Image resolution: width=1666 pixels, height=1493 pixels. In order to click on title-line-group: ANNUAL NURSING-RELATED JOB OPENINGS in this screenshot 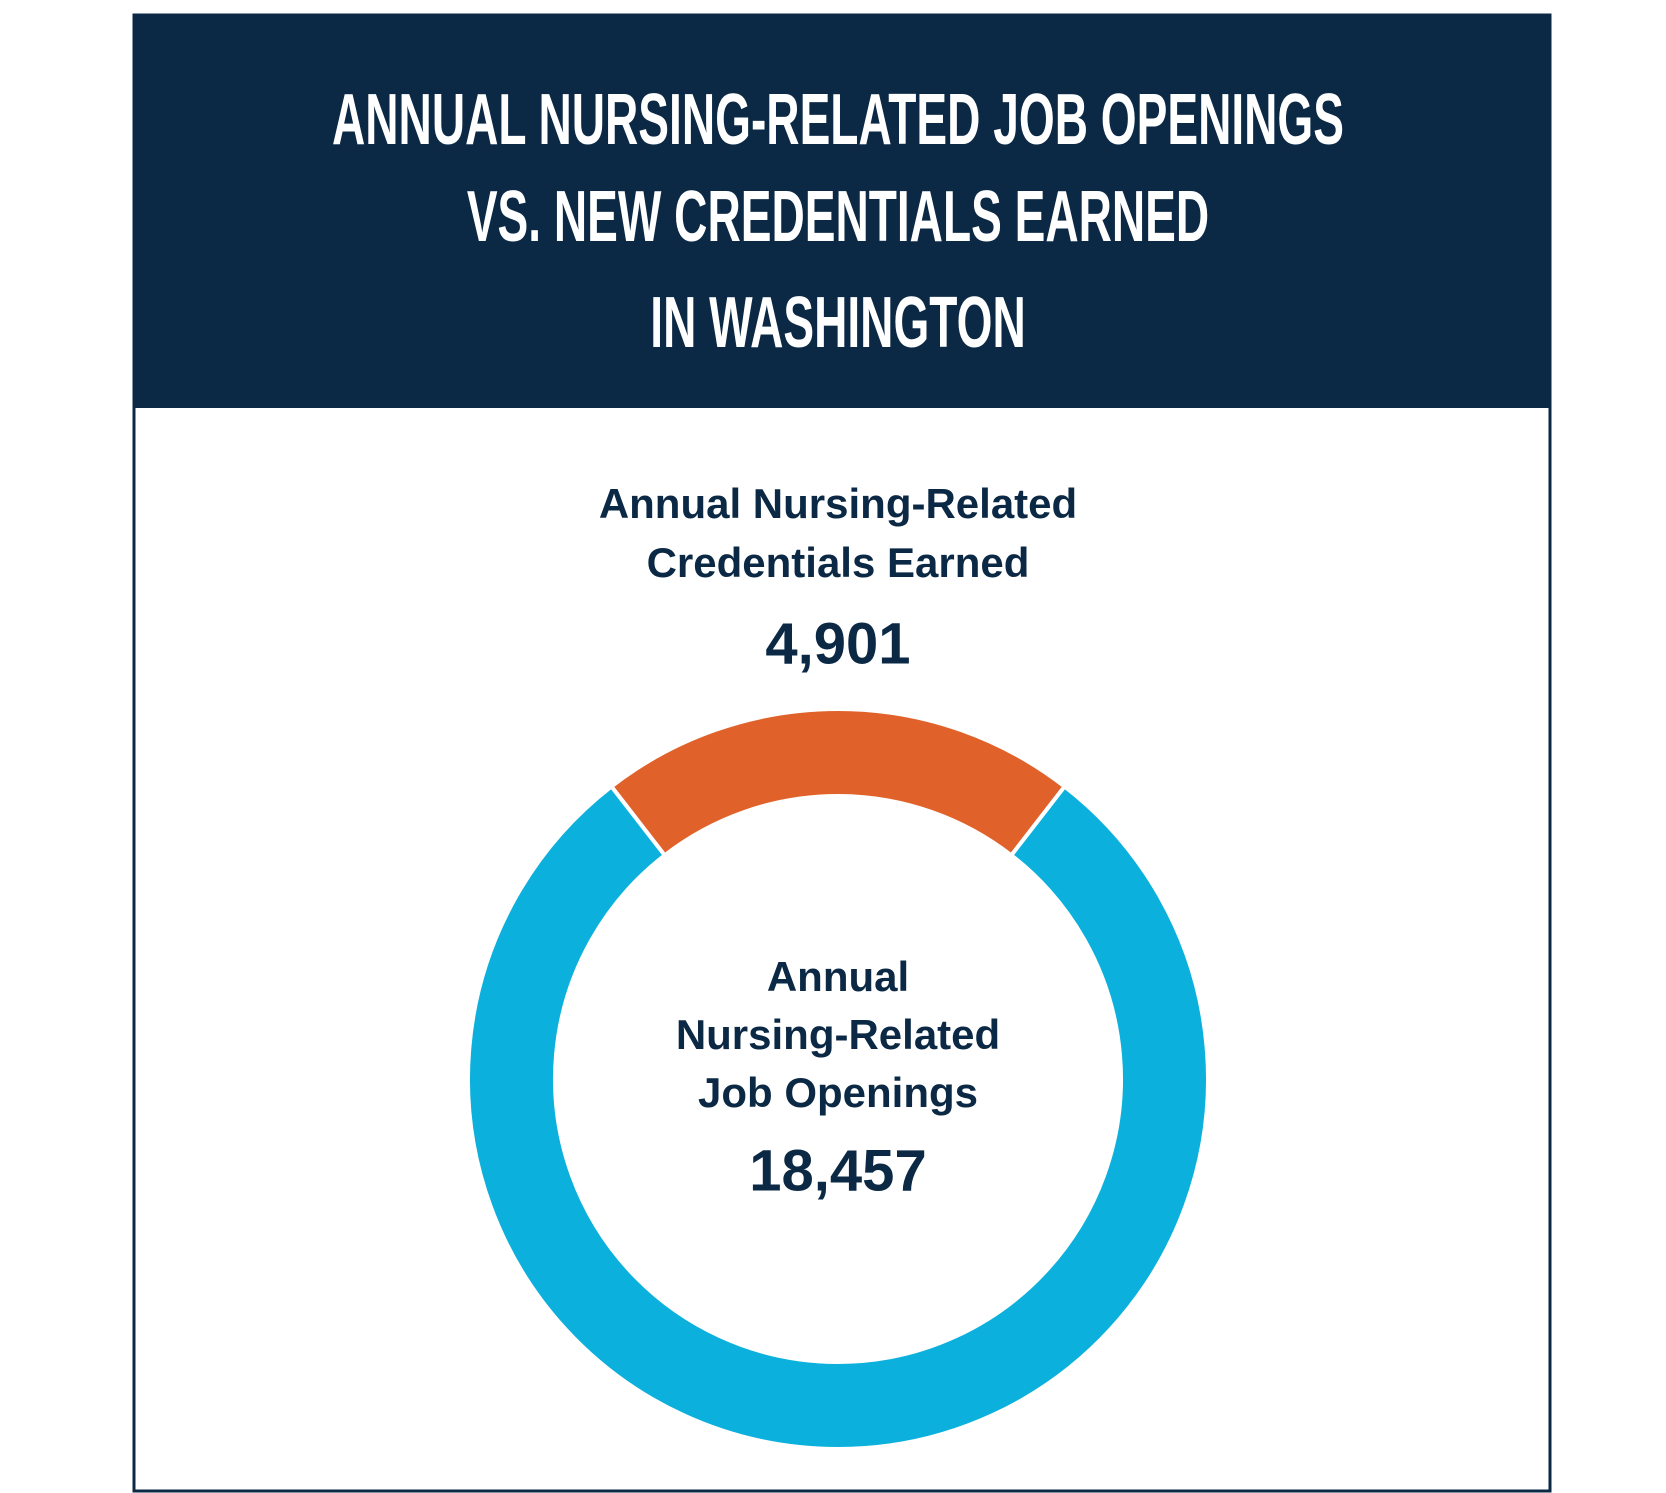, I will do `click(838, 119)`.